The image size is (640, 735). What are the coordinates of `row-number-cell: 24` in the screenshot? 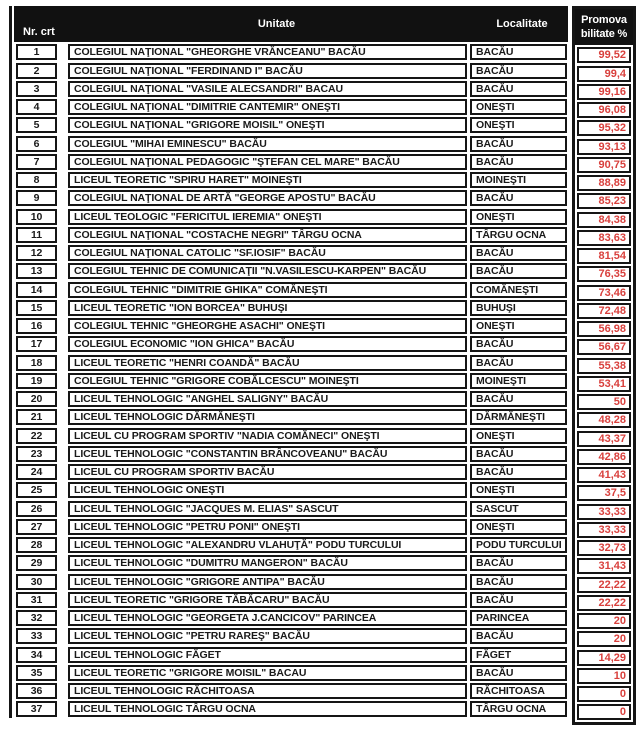 It's located at (36, 472).